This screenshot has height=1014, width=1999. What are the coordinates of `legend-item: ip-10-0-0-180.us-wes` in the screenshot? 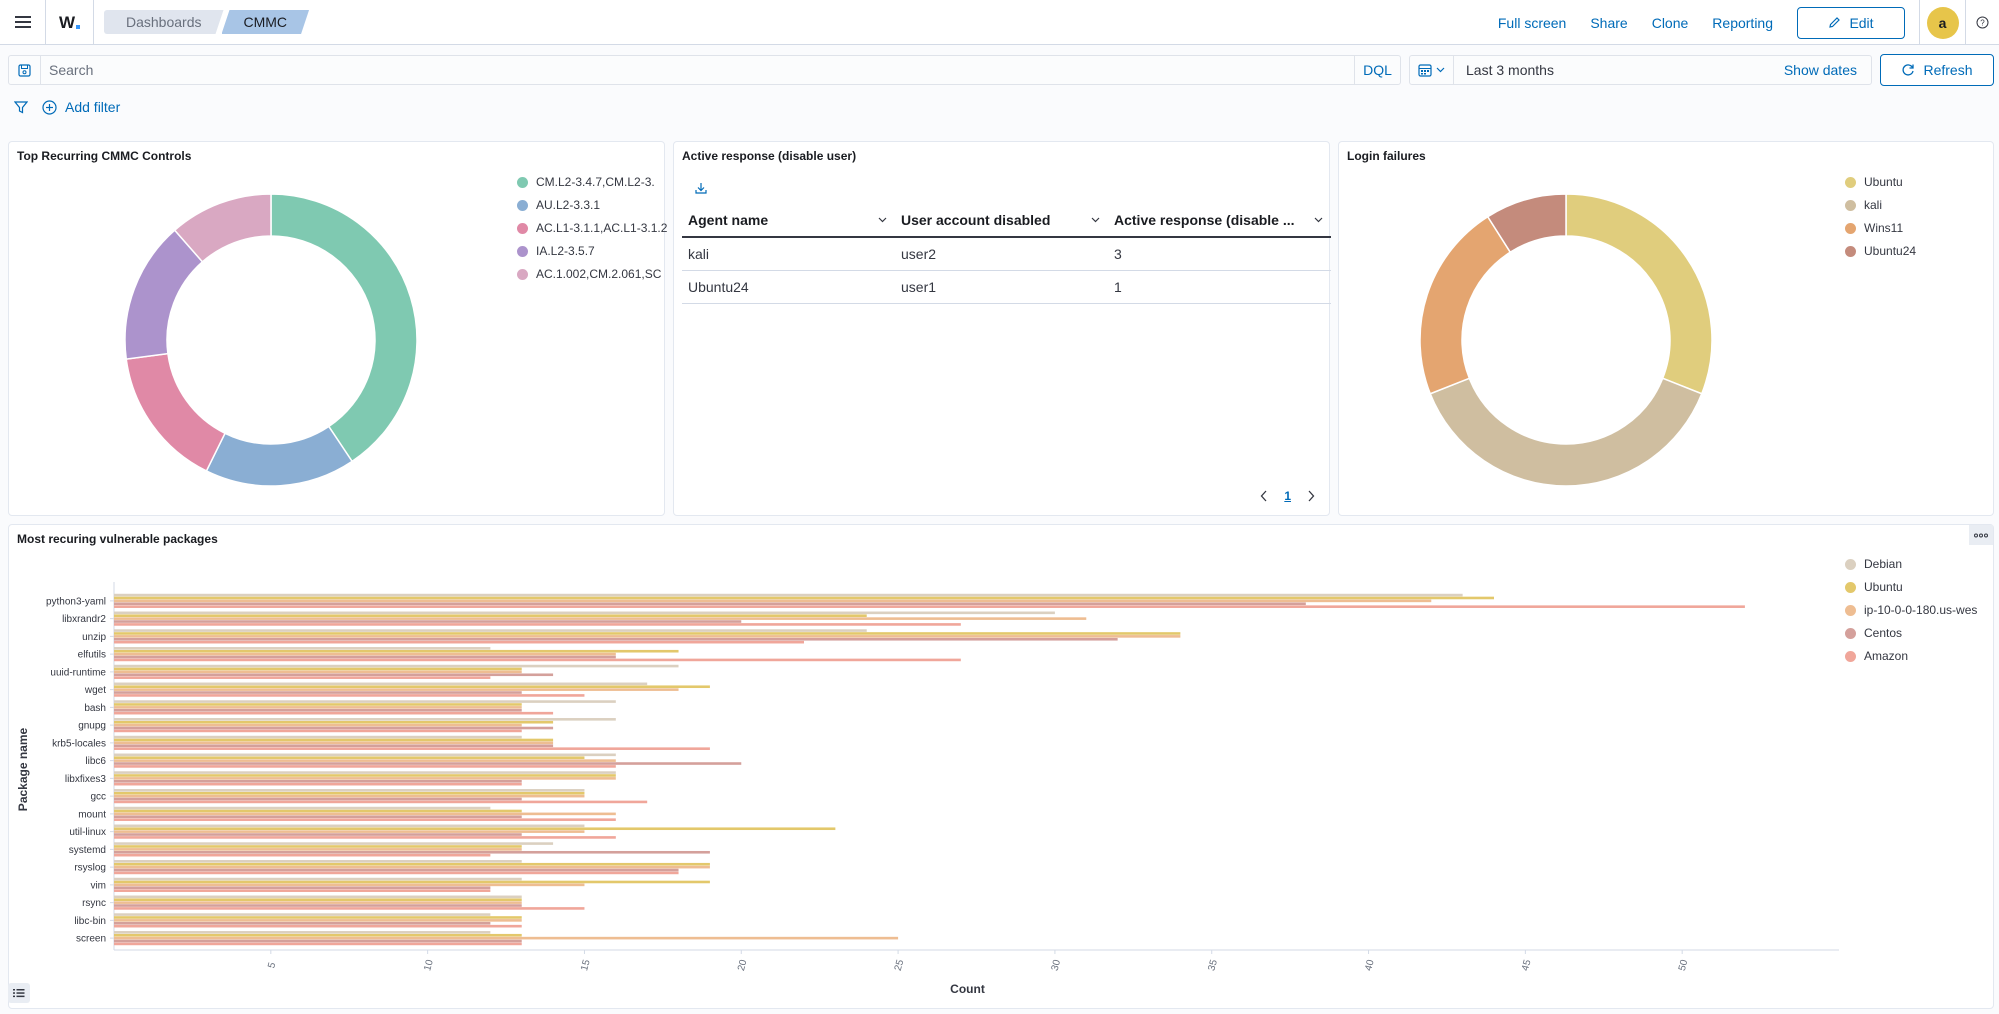 It's located at (1919, 610).